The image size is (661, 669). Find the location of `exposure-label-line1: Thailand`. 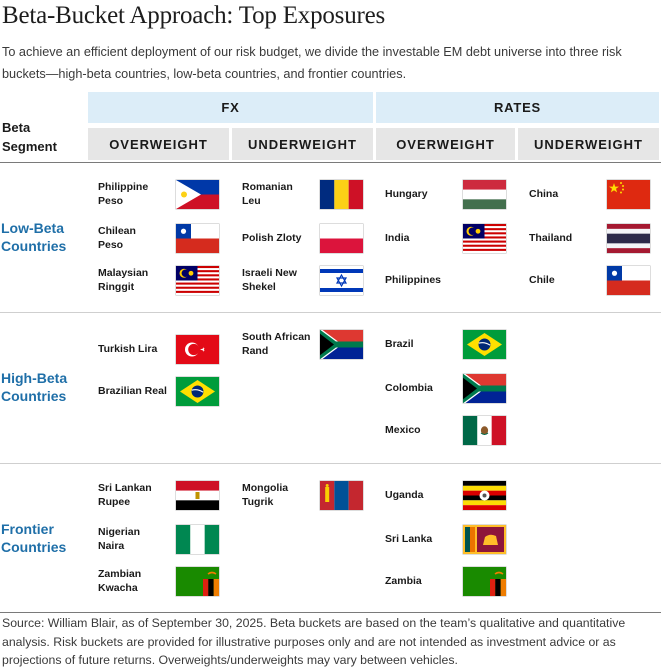

exposure-label-line1: Thailand is located at coordinates (551, 238).